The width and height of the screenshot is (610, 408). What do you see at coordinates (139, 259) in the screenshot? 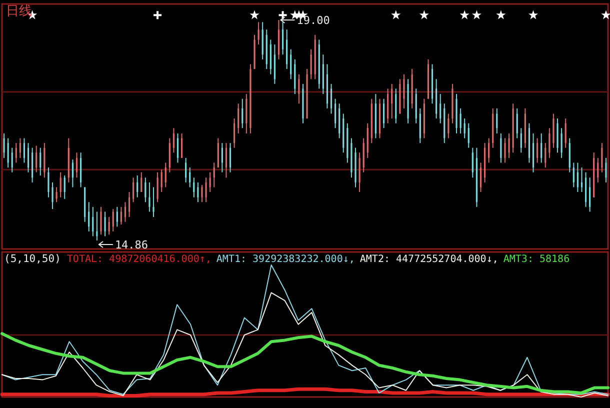
I see `text: TOTAL: 49872060416.000↑,` at bounding box center [139, 259].